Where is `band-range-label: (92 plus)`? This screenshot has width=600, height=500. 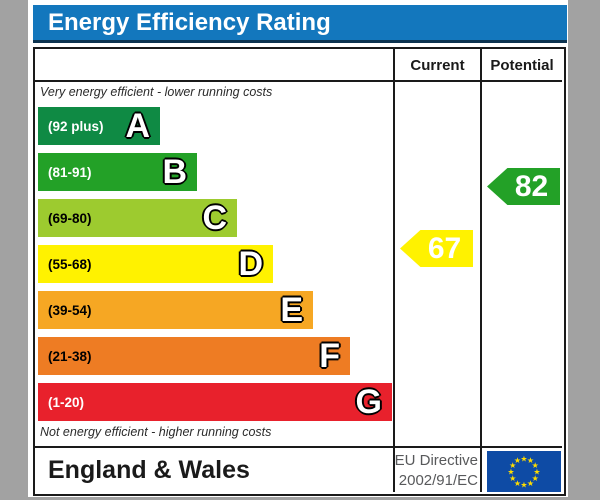
band-range-label: (92 plus) is located at coordinates (76, 126).